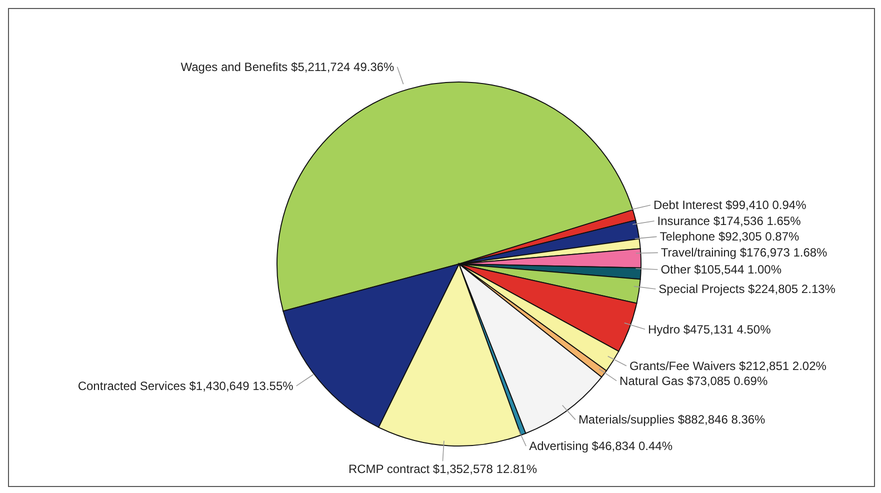 This screenshot has height=493, width=881. I want to click on slice-label: Natural Gas, so click(652, 381).